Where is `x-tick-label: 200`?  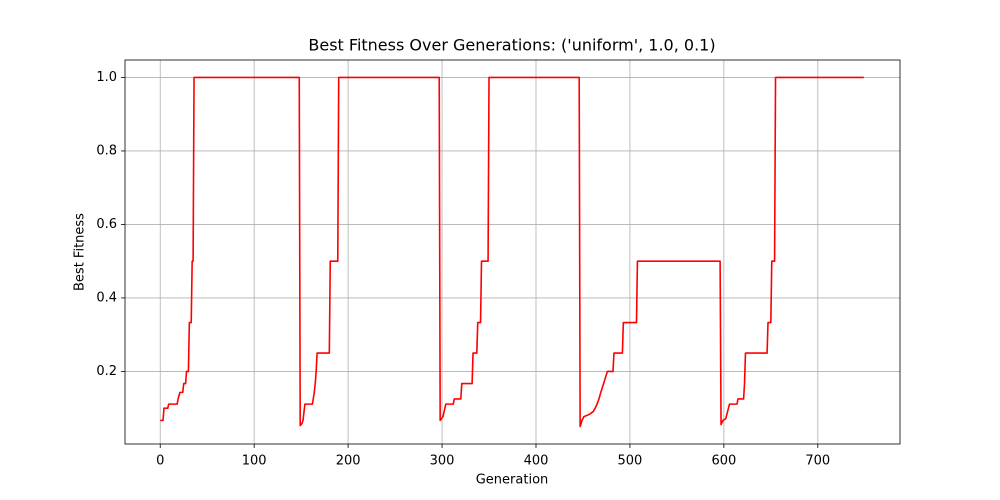
x-tick-label: 200 is located at coordinates (348, 461).